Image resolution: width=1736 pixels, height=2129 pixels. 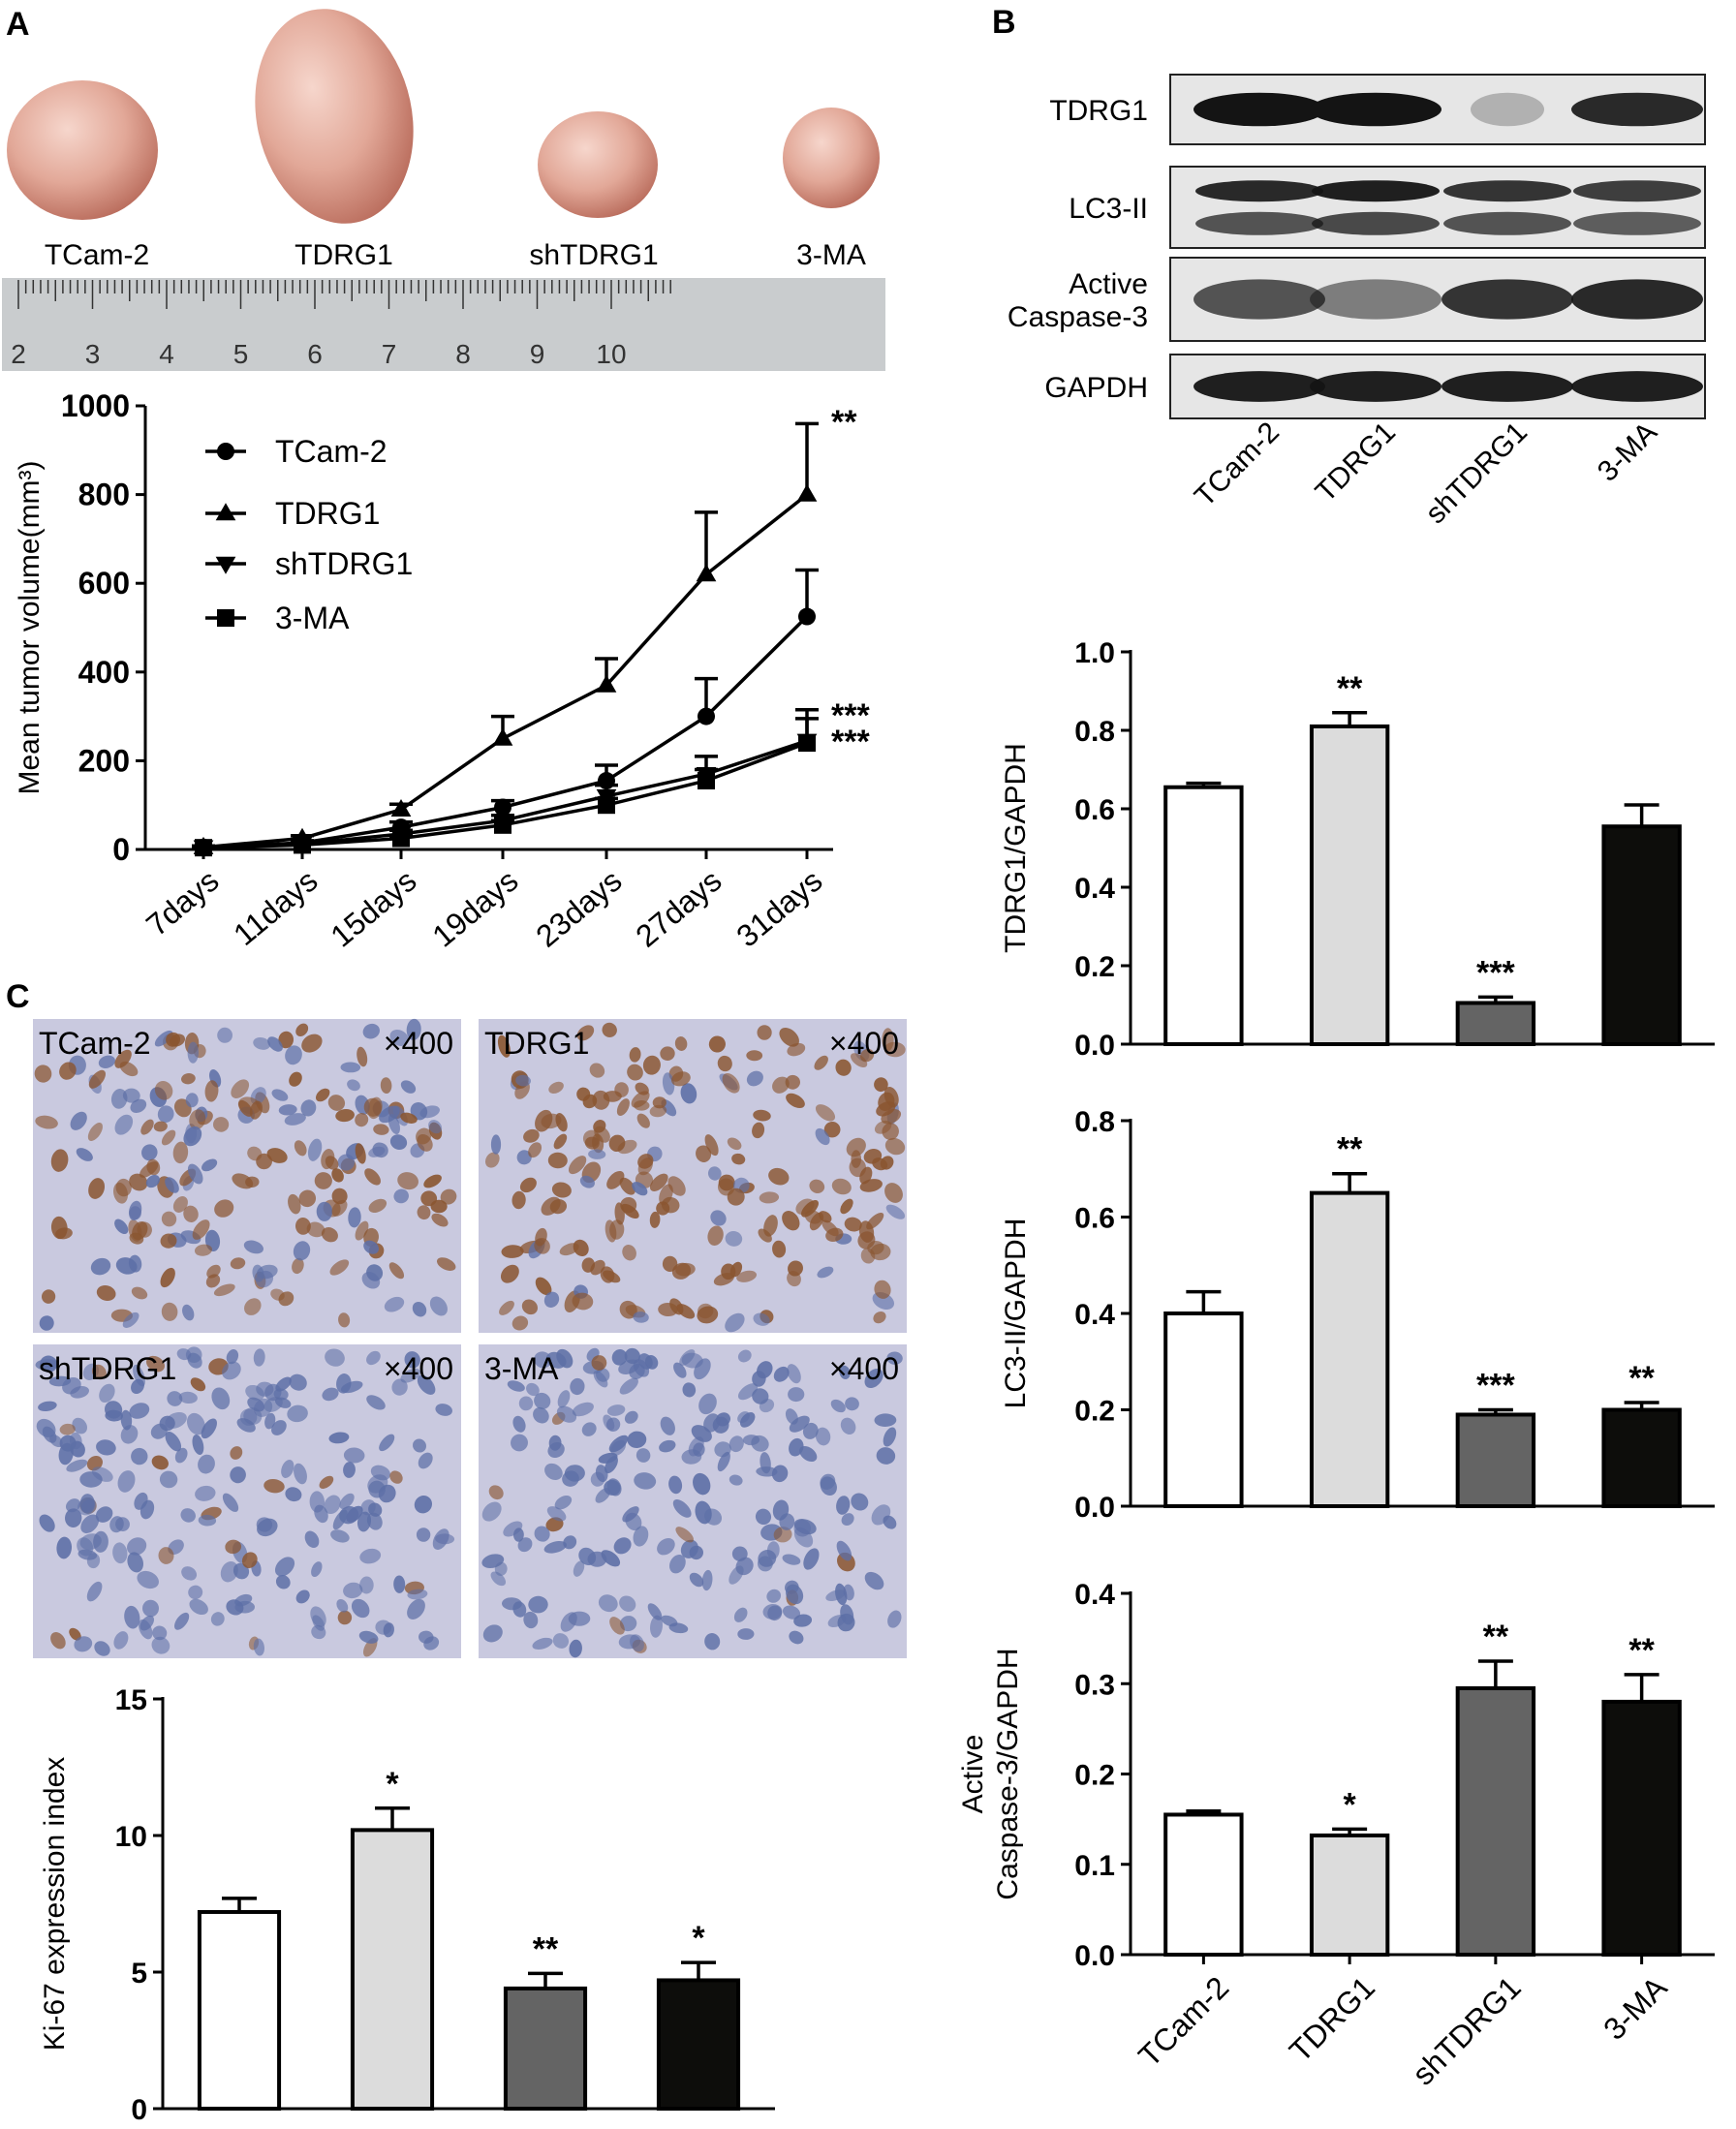 I want to click on blot-lane-label: shTDRG1, so click(x=1476, y=474).